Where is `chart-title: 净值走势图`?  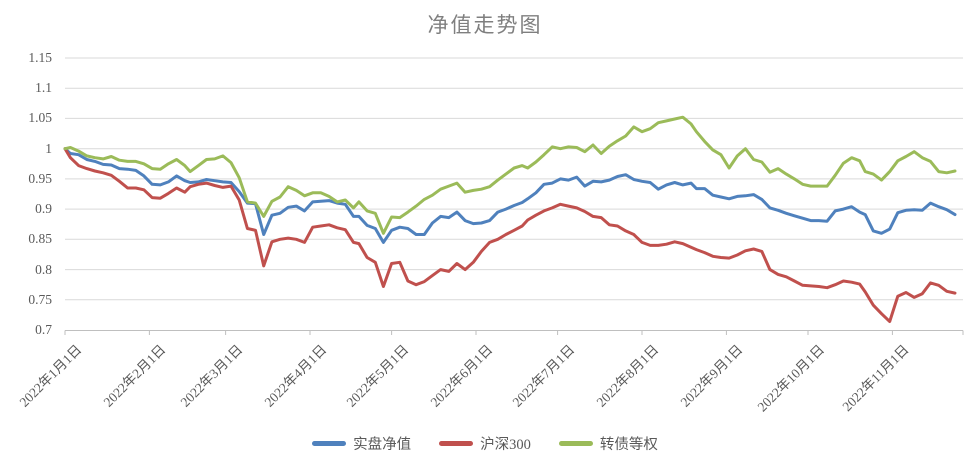
chart-title: 净值走势图 is located at coordinates (485, 25).